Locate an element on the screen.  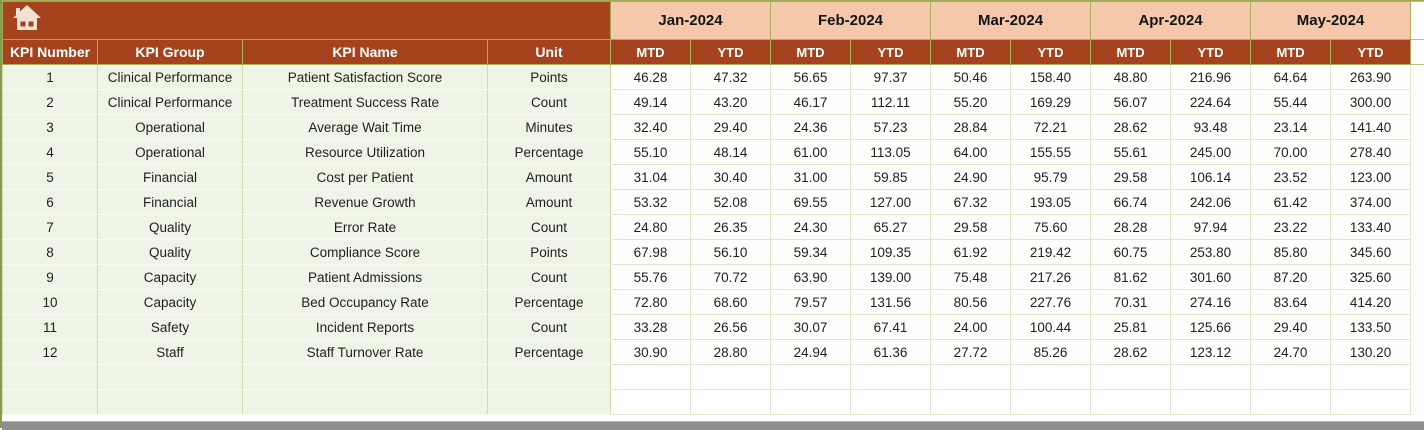
cell-value: 63.90 is located at coordinates (811, 277).